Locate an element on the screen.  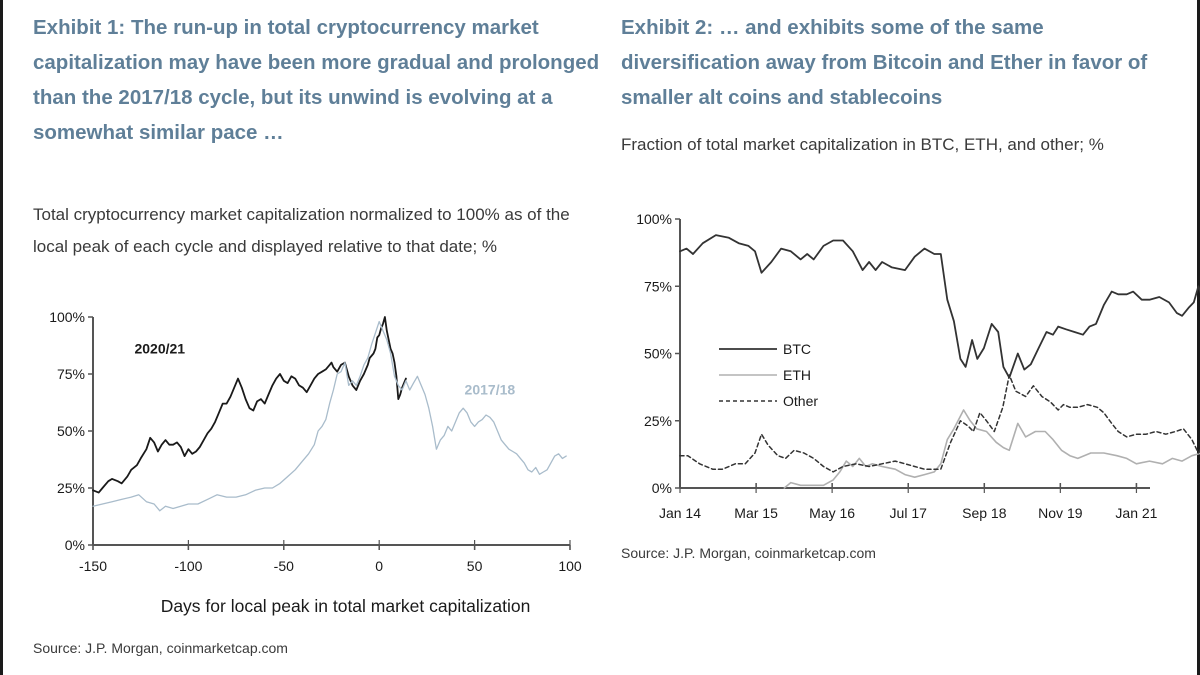
series-label-2017-18: 2017/18 is located at coordinates (490, 390).